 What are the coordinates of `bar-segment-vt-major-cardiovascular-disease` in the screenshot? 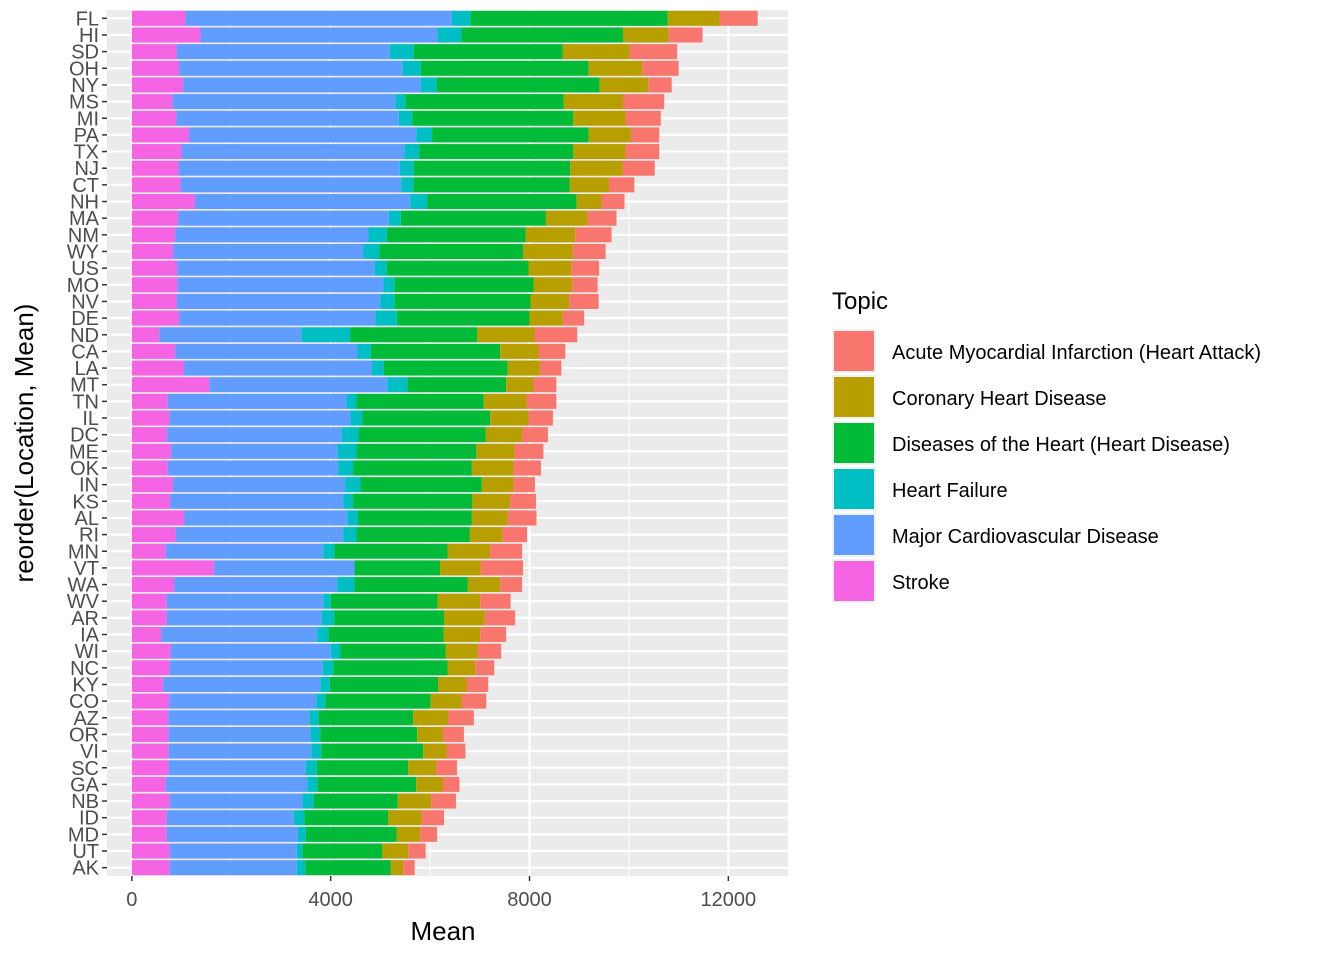 It's located at (284, 568).